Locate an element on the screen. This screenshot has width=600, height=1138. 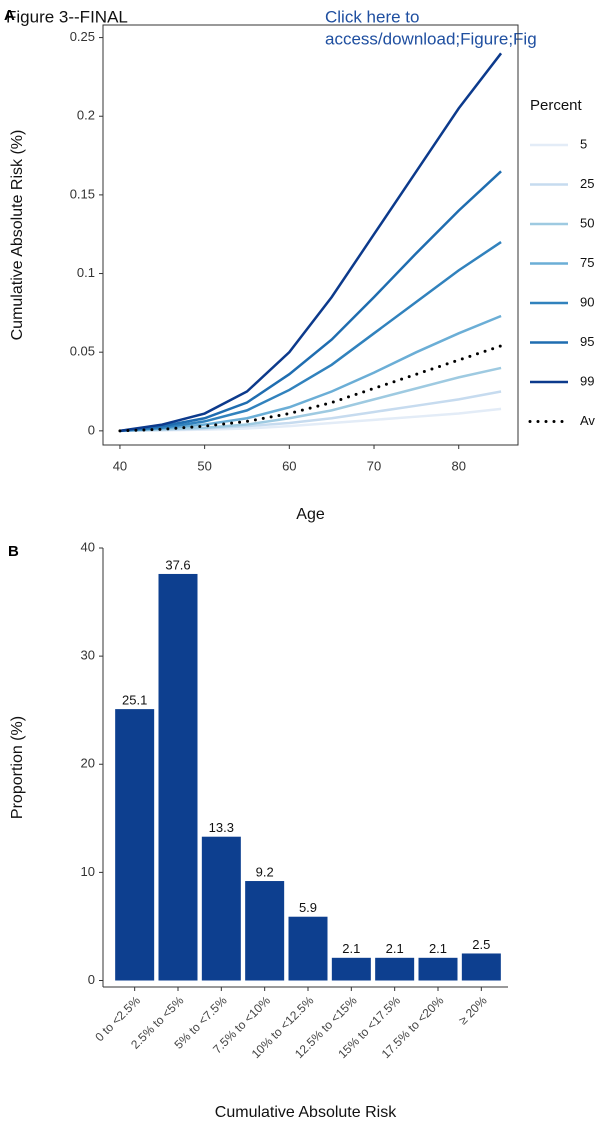
y-tick-label: 0.05 is located at coordinates (82, 351).